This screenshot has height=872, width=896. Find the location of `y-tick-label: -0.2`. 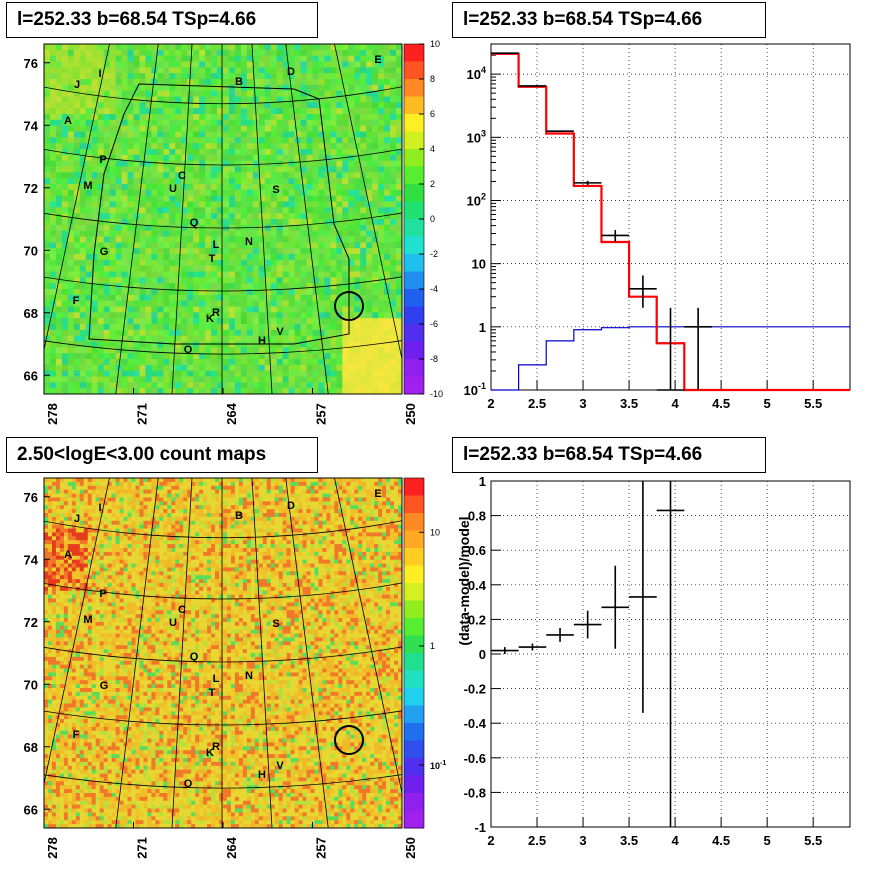

y-tick-label: -0.2 is located at coordinates (475, 689).